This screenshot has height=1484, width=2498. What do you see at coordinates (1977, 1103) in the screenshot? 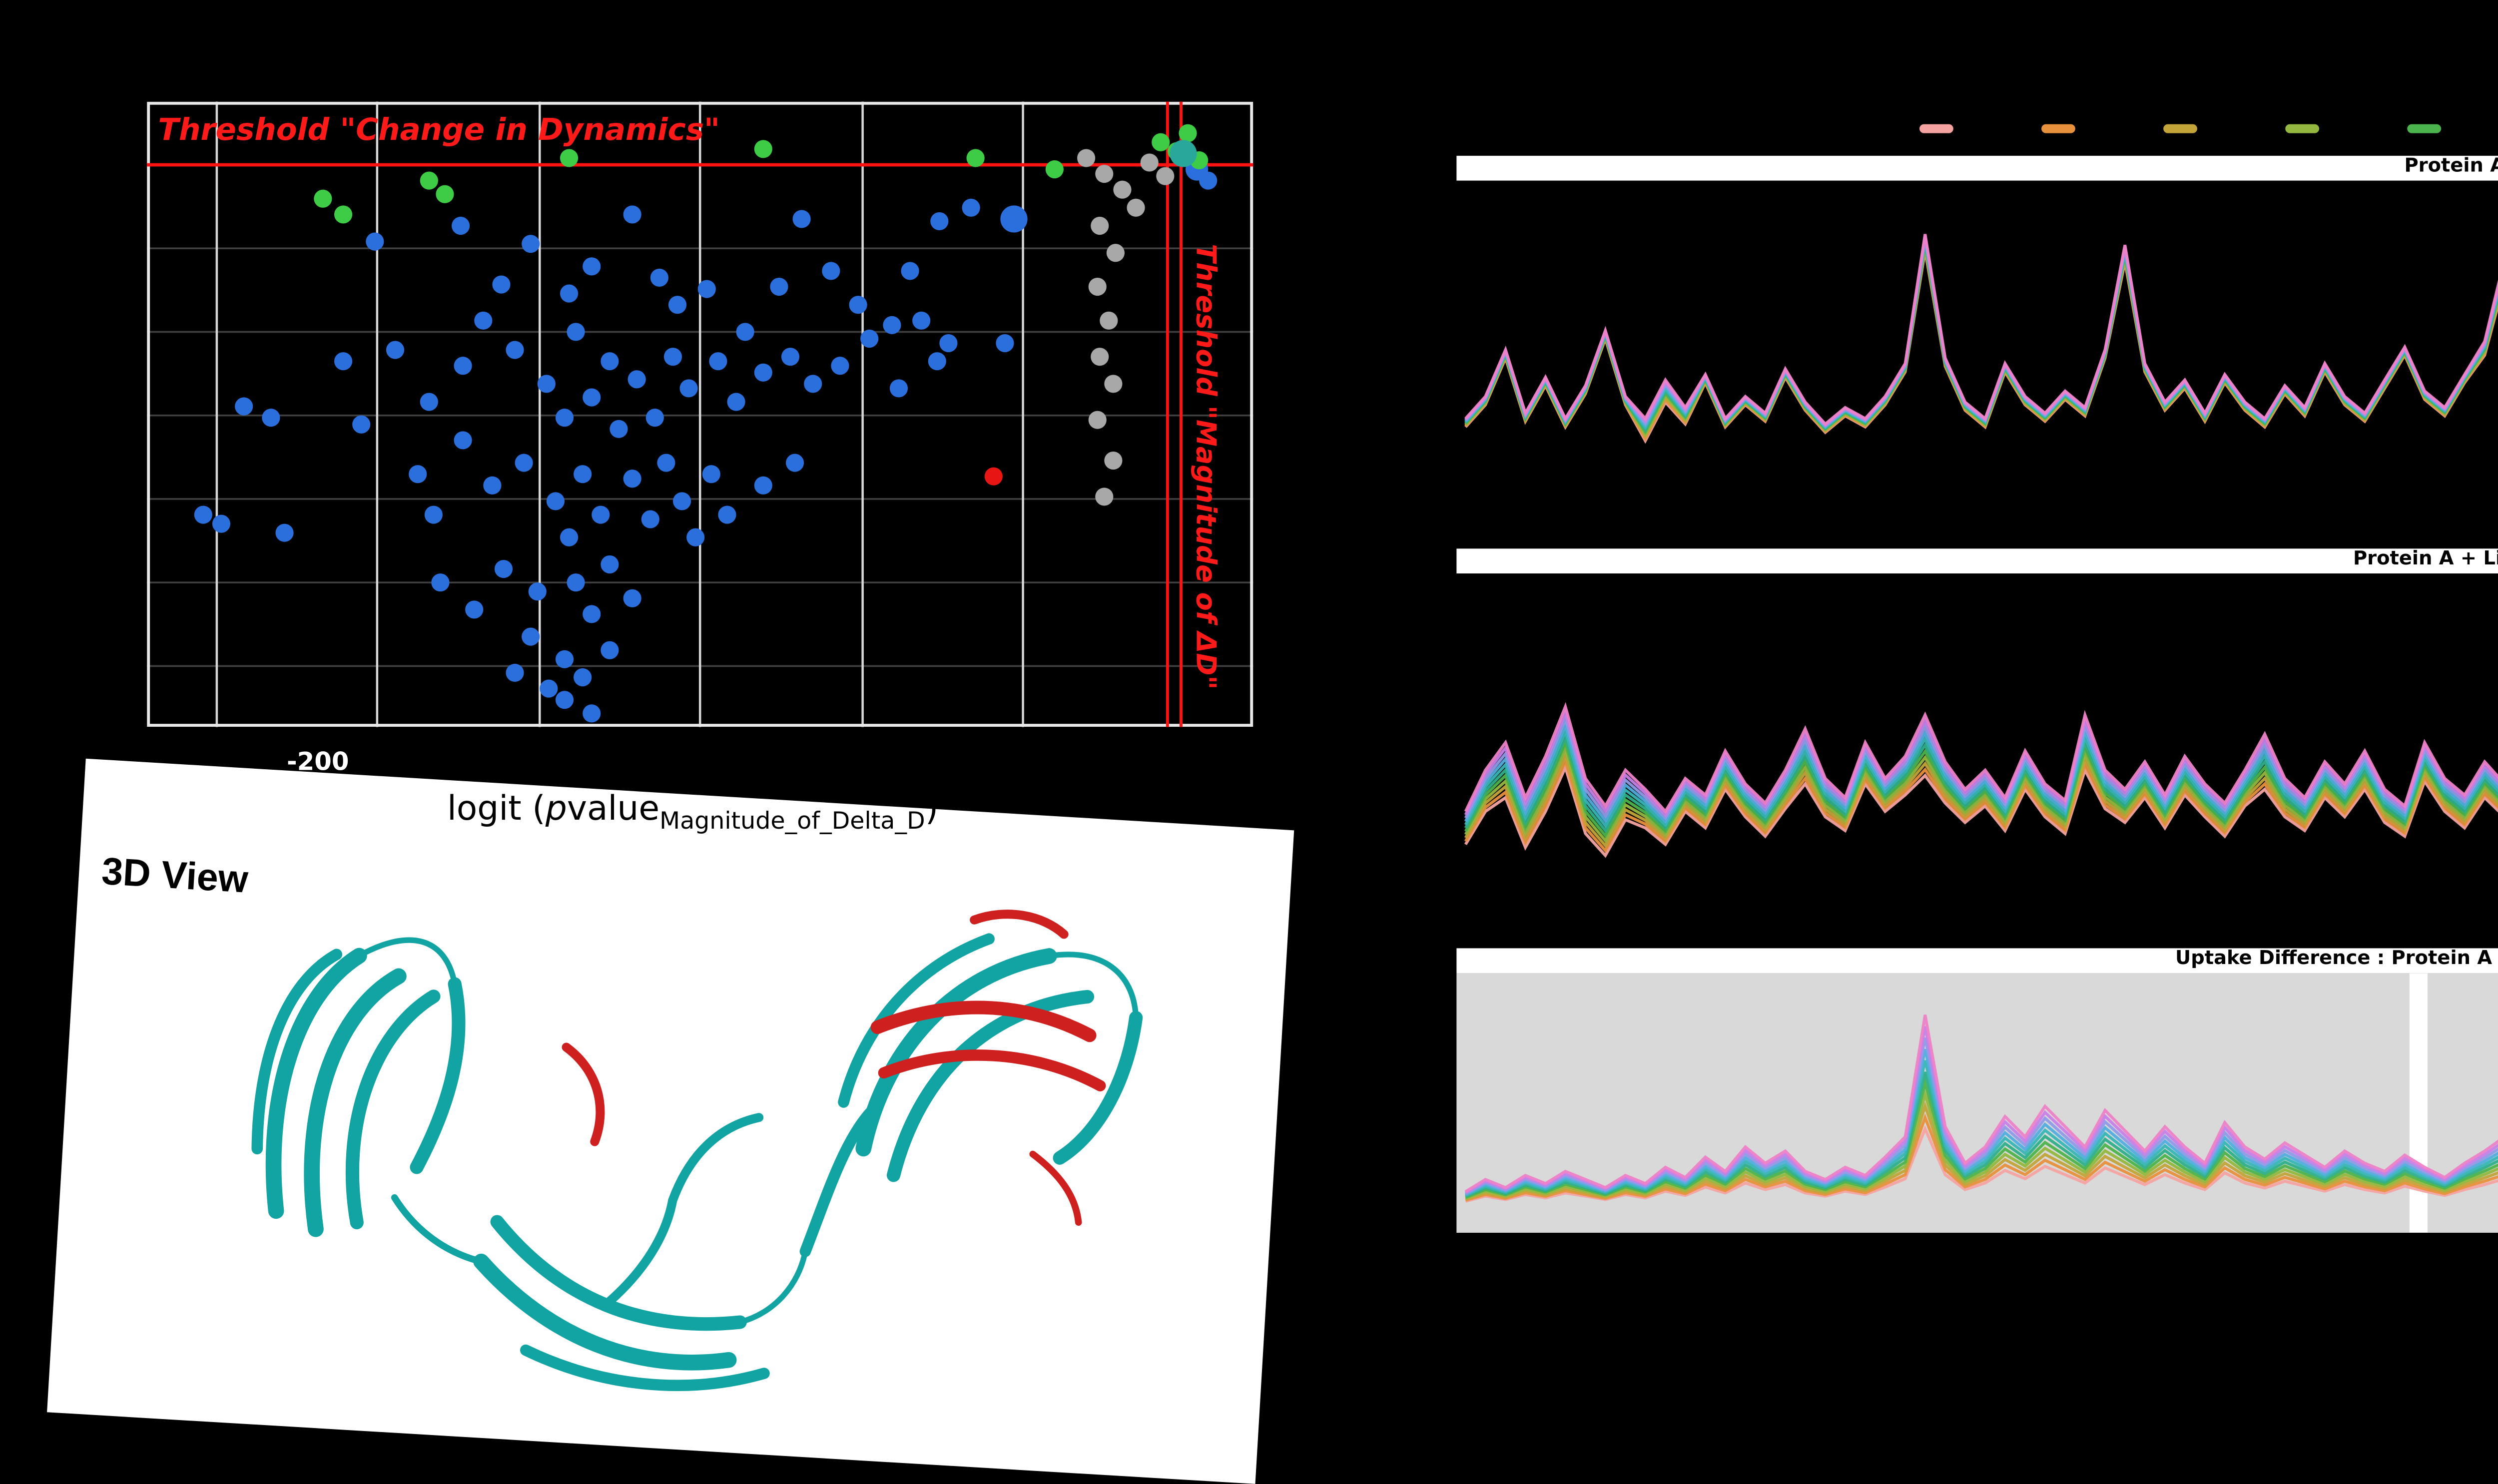
I see `uptake-difference-chart` at bounding box center [1977, 1103].